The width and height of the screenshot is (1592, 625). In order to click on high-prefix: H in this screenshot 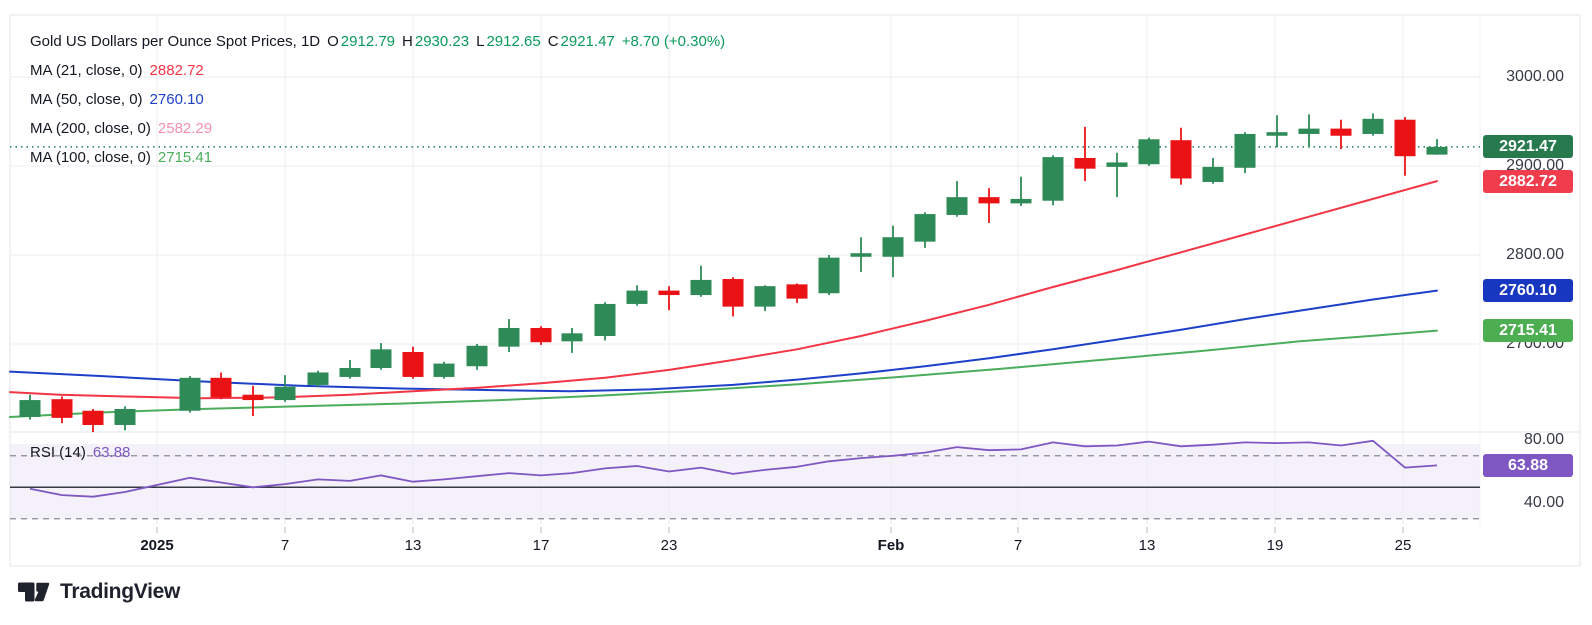, I will do `click(407, 41)`.